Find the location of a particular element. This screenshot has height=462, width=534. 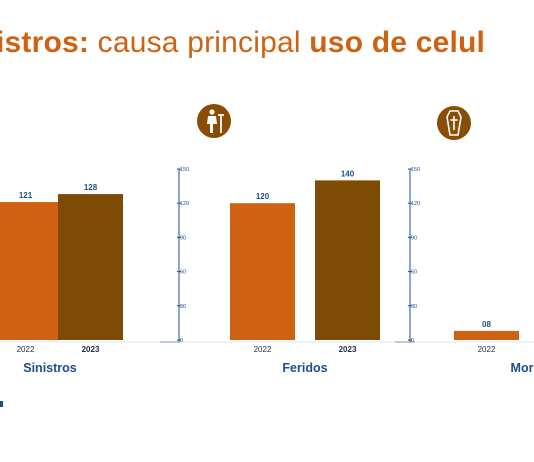

icon-coffin is located at coordinates (454, 123).